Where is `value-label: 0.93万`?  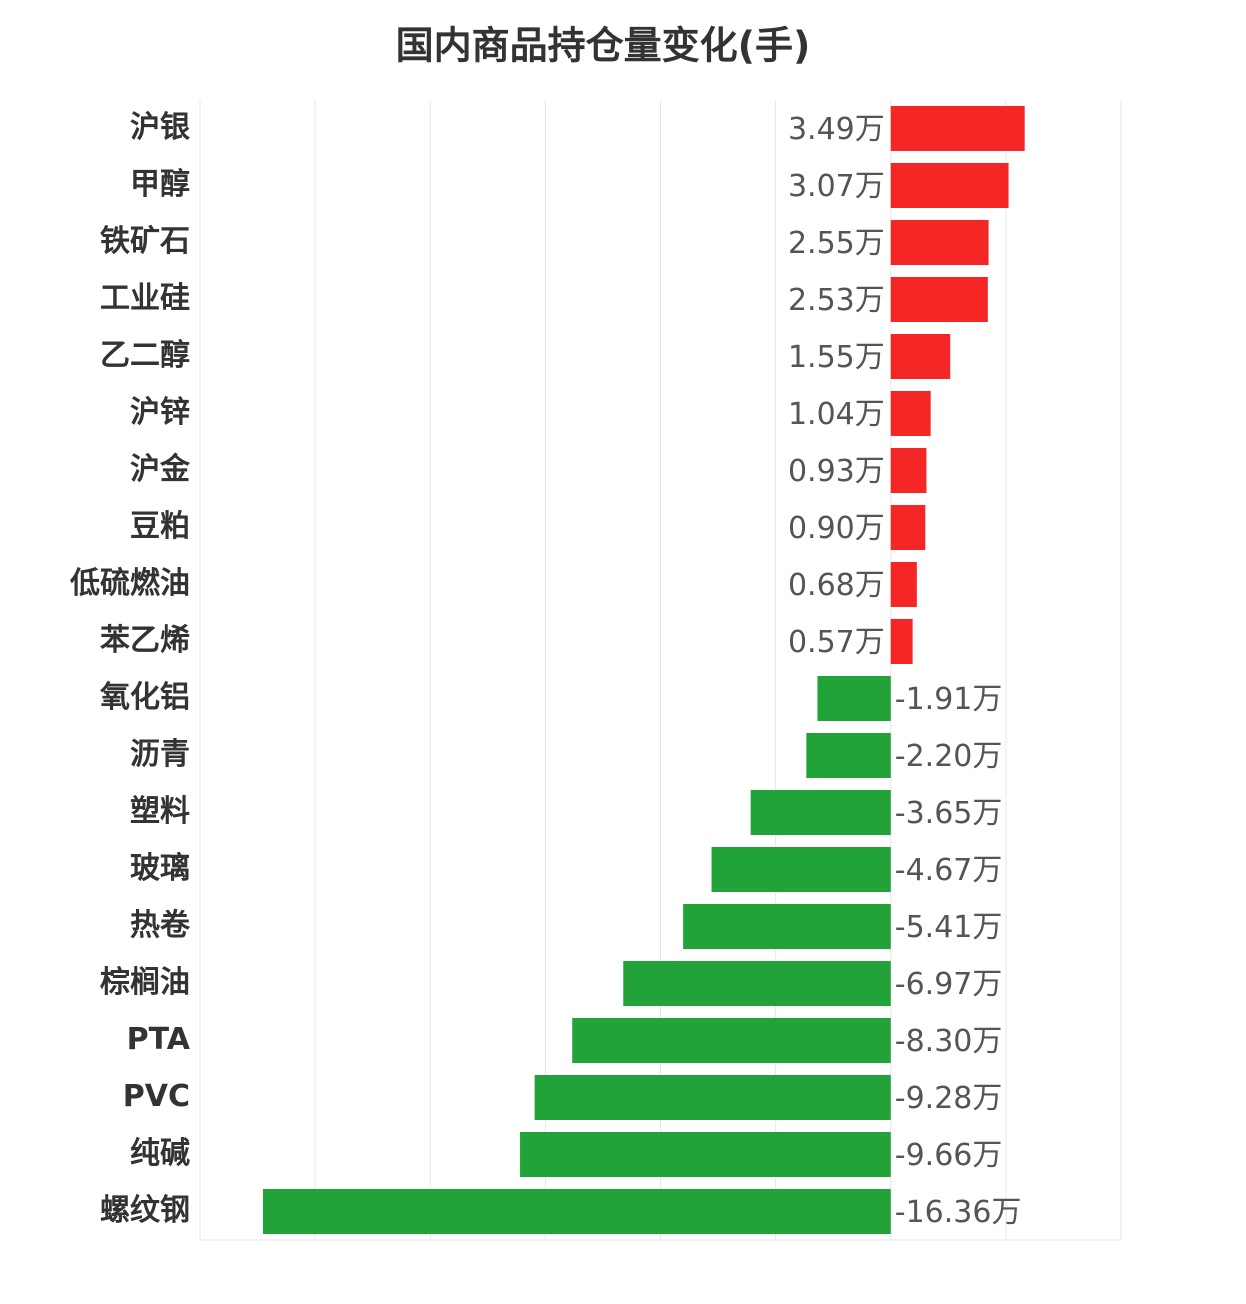 value-label: 0.93万 is located at coordinates (836, 471).